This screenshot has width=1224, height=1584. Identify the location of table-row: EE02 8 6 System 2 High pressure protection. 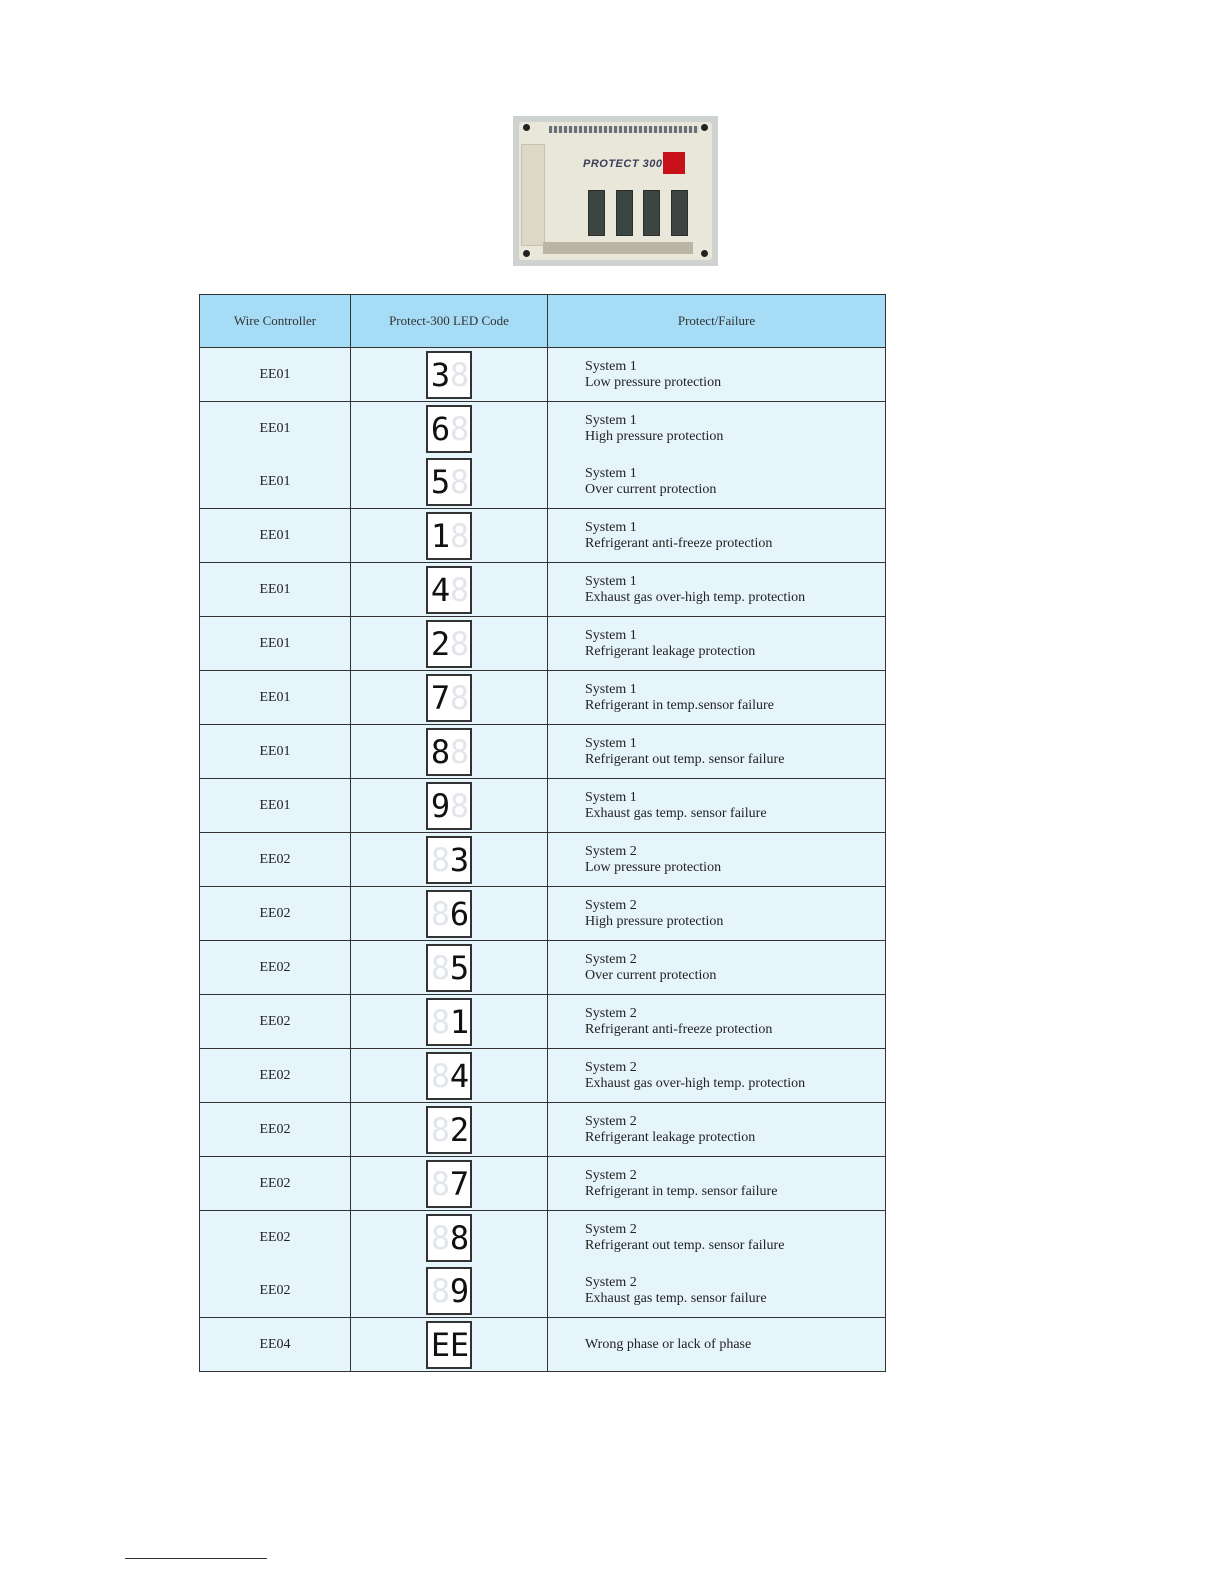
(542, 914).